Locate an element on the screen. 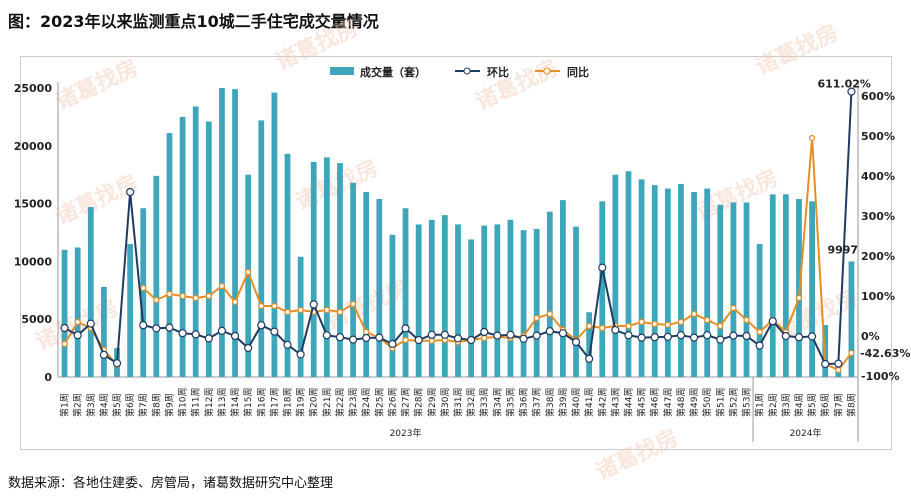  x-tick-label: 第33周 is located at coordinates (484, 402).